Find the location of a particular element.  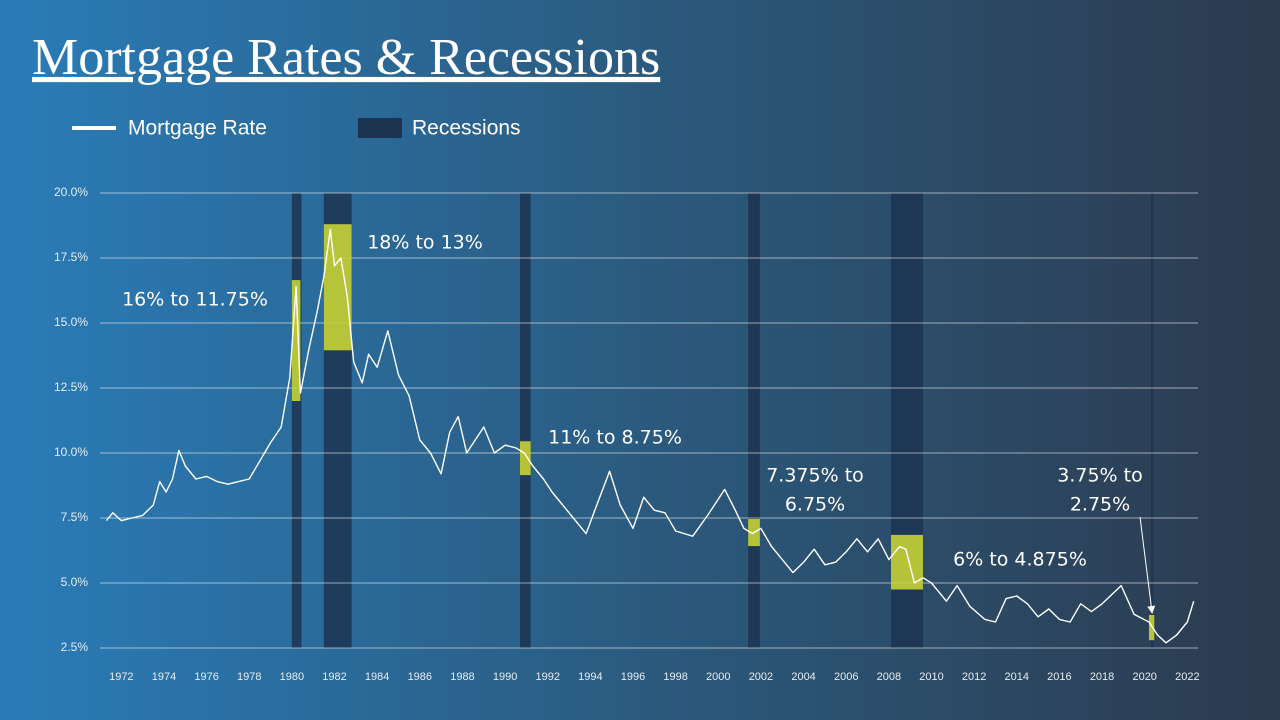

annotation: 3.75% to is located at coordinates (1099, 476).